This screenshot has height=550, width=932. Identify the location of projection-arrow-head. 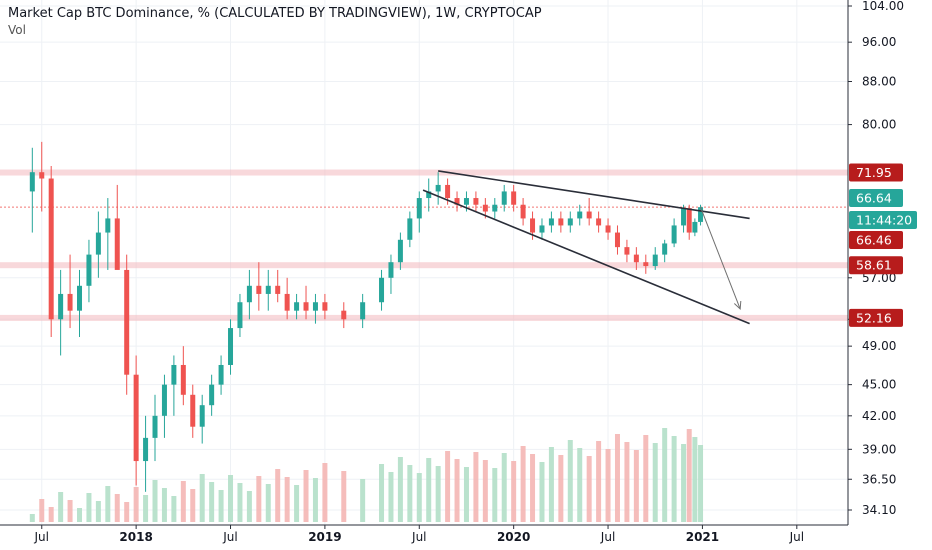
(737, 305).